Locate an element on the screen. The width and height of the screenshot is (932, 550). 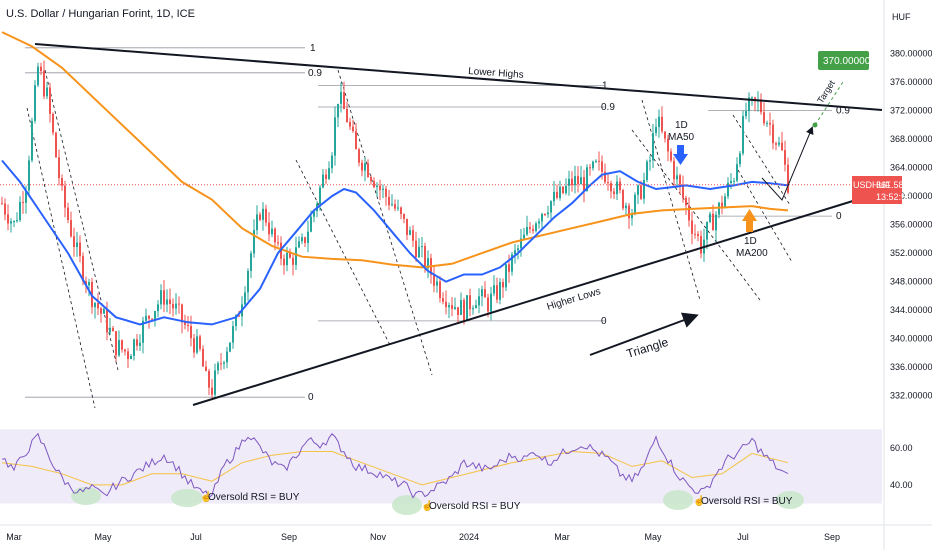
rsi-ellipses is located at coordinates (437, 501).